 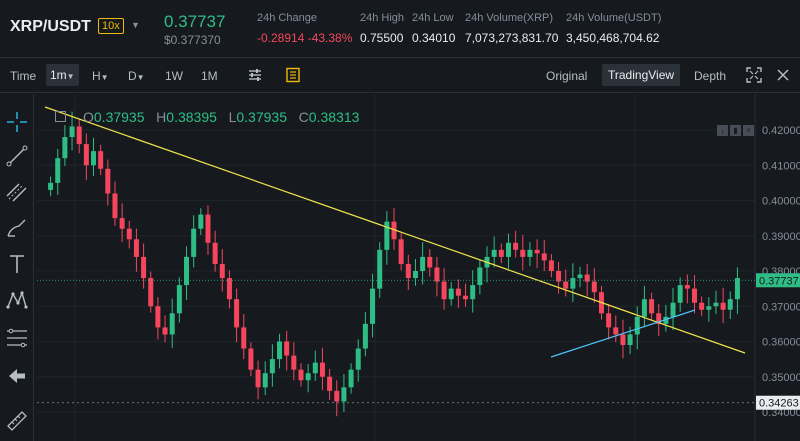 What do you see at coordinates (17, 338) in the screenshot?
I see `fib-retracement-icon` at bounding box center [17, 338].